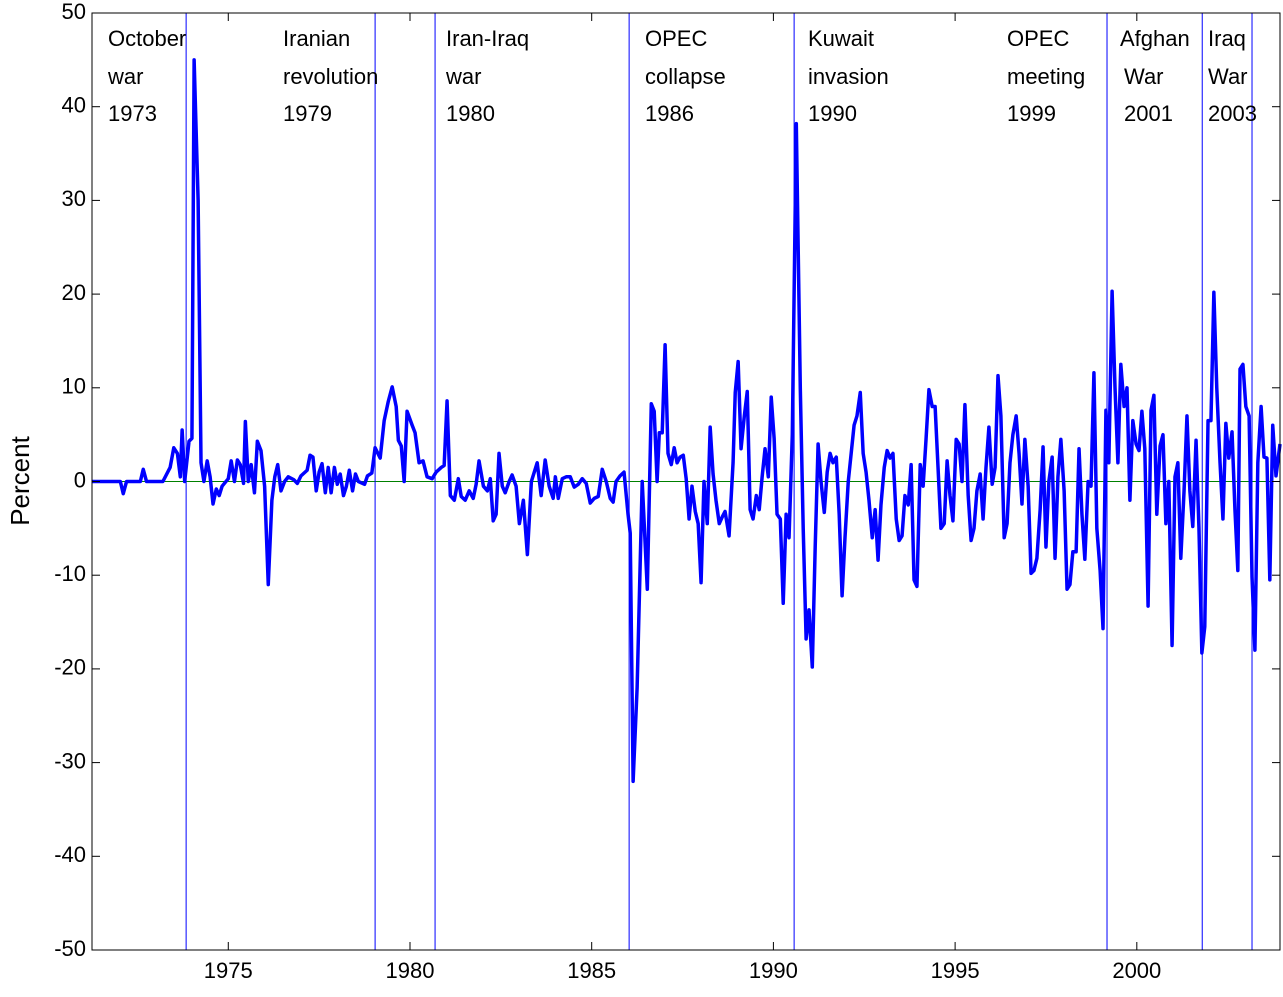  I want to click on y-tick-label: 40, so click(74, 105).